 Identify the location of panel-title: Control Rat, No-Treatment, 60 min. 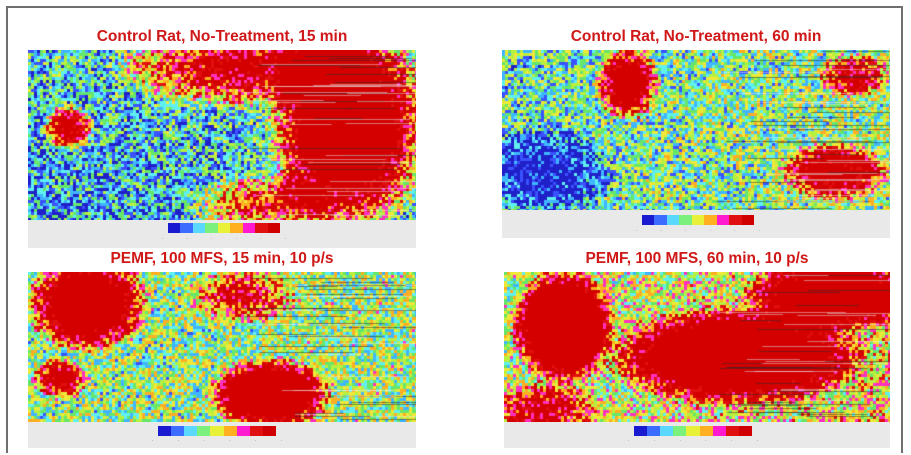
(696, 36).